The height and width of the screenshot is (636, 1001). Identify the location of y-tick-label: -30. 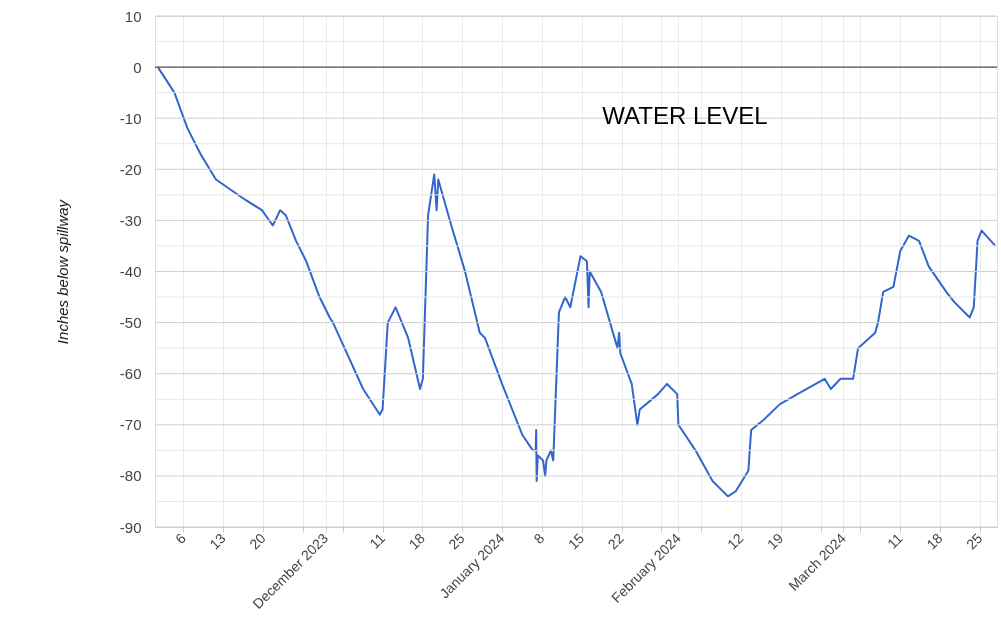
(130, 220).